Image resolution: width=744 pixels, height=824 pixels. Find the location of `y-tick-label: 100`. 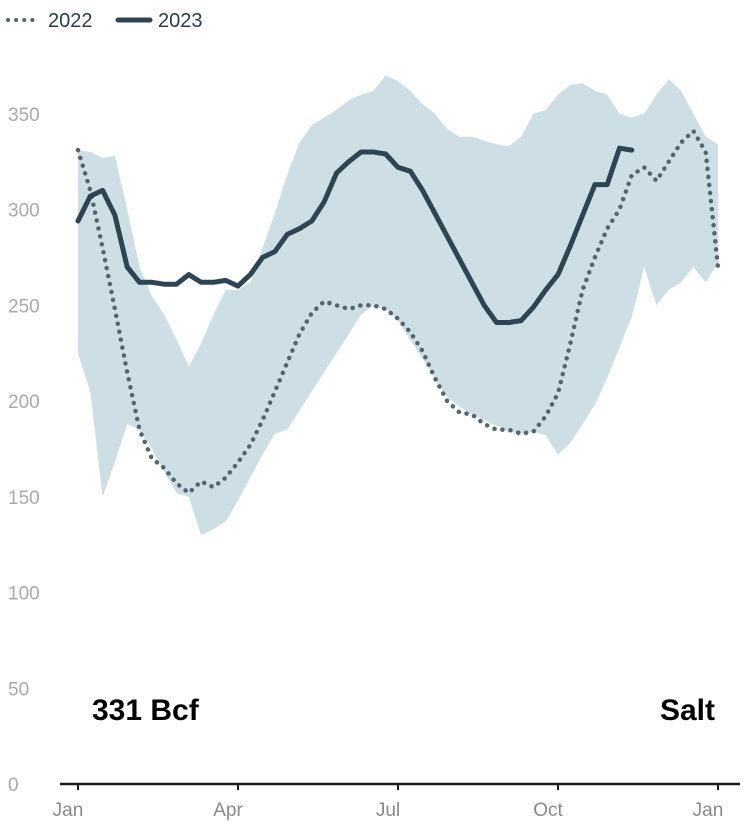

y-tick-label: 100 is located at coordinates (24, 594).